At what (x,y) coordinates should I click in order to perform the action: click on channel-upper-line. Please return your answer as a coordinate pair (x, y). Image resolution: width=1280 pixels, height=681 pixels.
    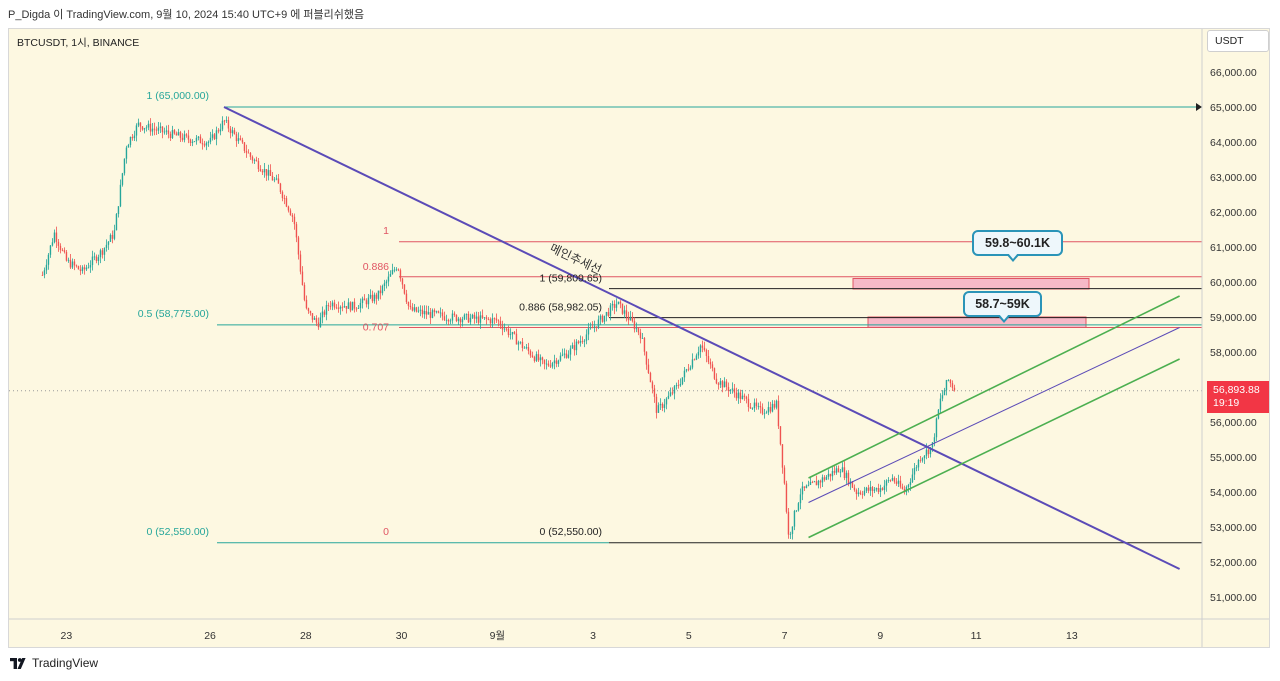
    Looking at the image, I should click on (994, 387).